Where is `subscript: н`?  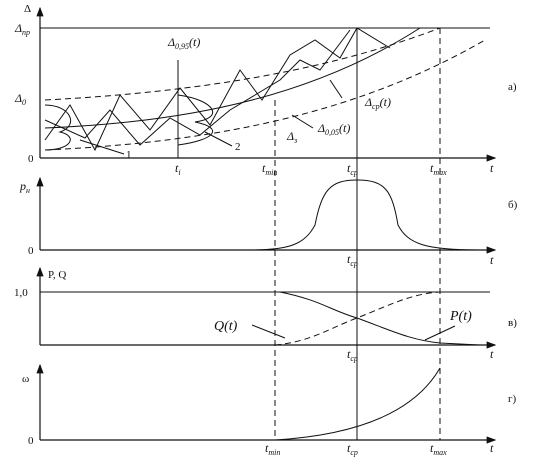 subscript: н is located at coordinates (28, 190).